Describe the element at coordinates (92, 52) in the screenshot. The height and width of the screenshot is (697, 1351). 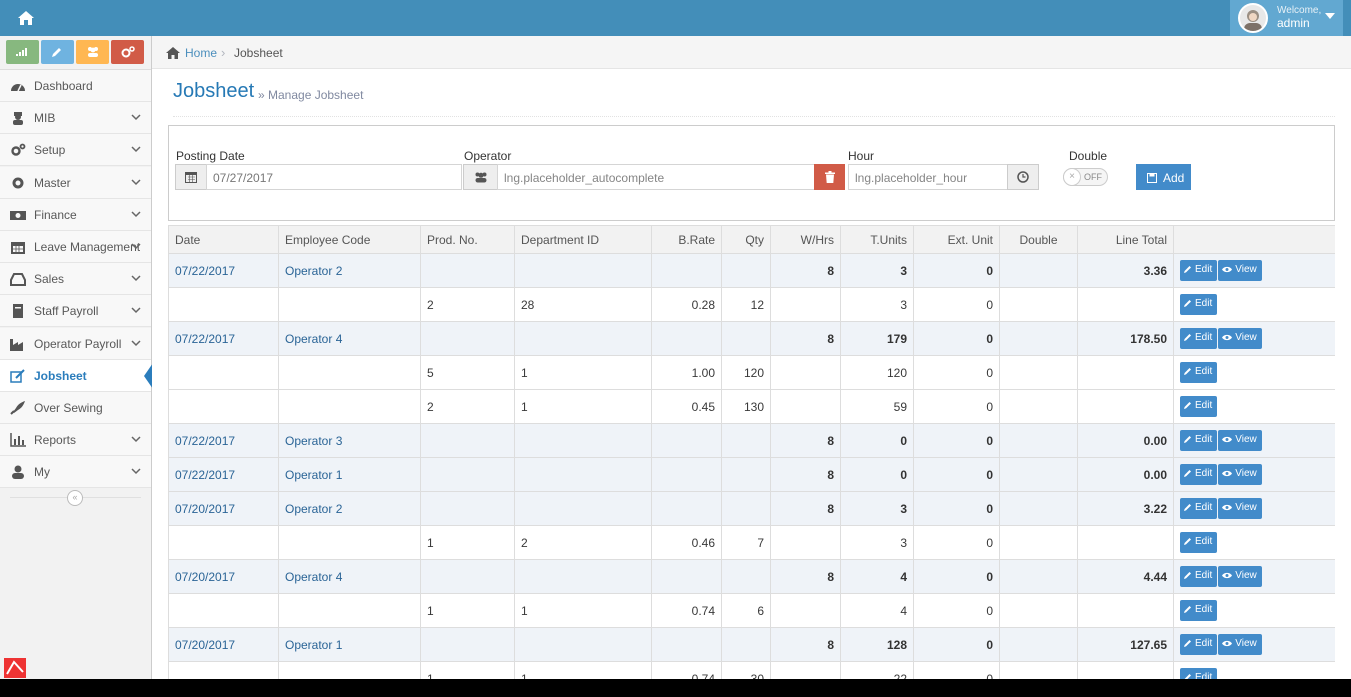
I see `shortcut-users` at that location.